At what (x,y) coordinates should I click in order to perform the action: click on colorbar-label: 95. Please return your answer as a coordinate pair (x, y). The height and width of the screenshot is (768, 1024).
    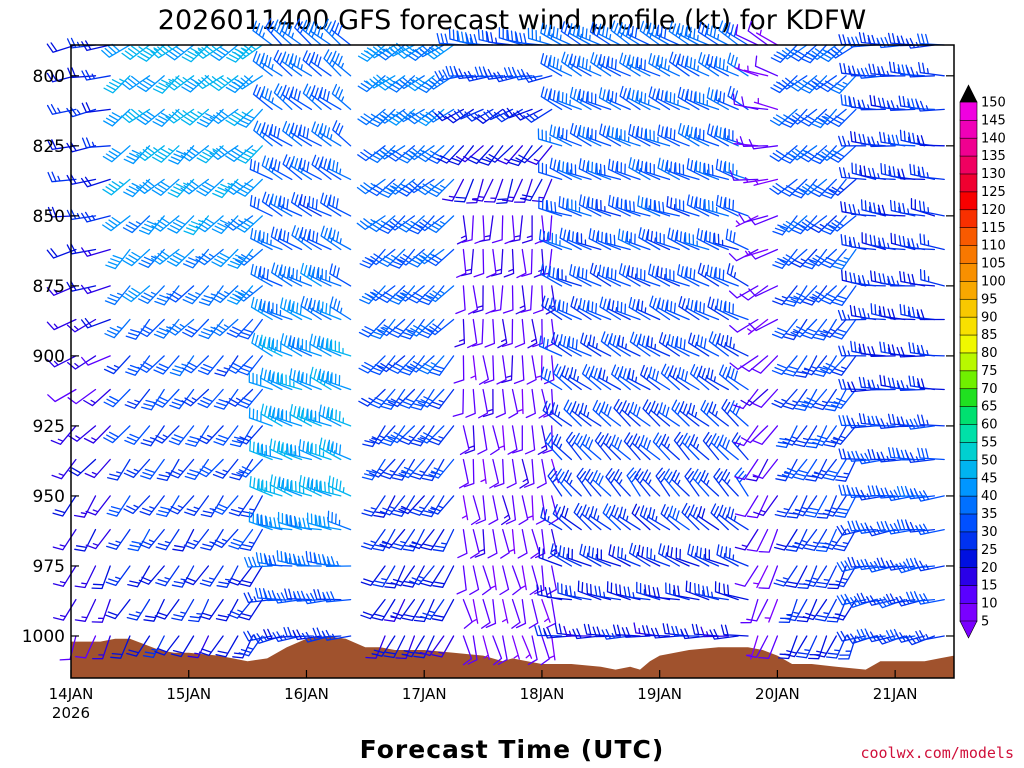
    Looking at the image, I should click on (989, 299).